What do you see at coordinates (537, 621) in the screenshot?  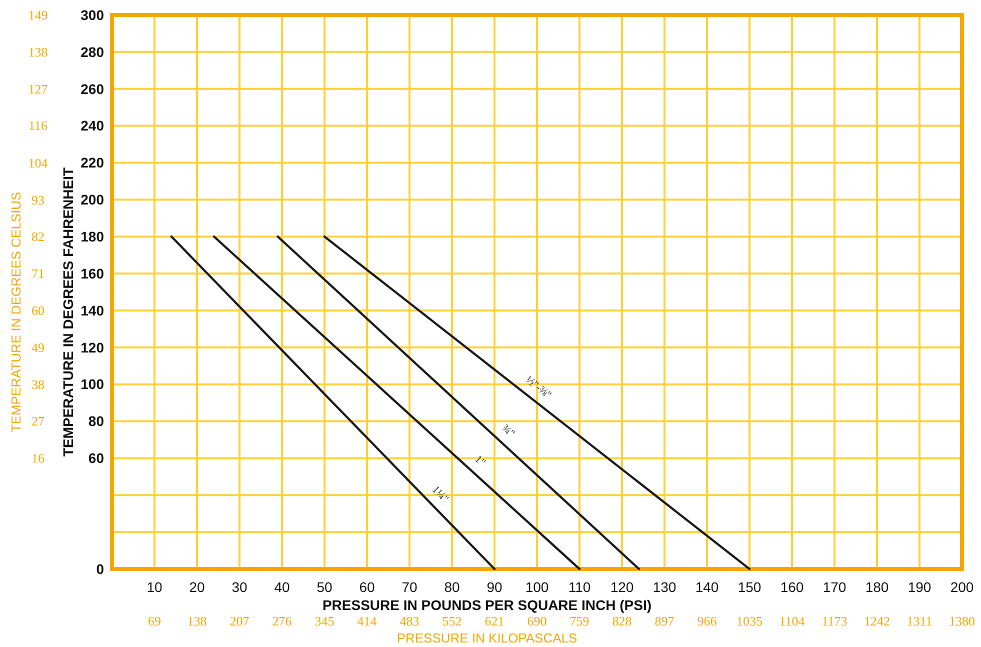 I see `x2-tick-label: 690` at bounding box center [537, 621].